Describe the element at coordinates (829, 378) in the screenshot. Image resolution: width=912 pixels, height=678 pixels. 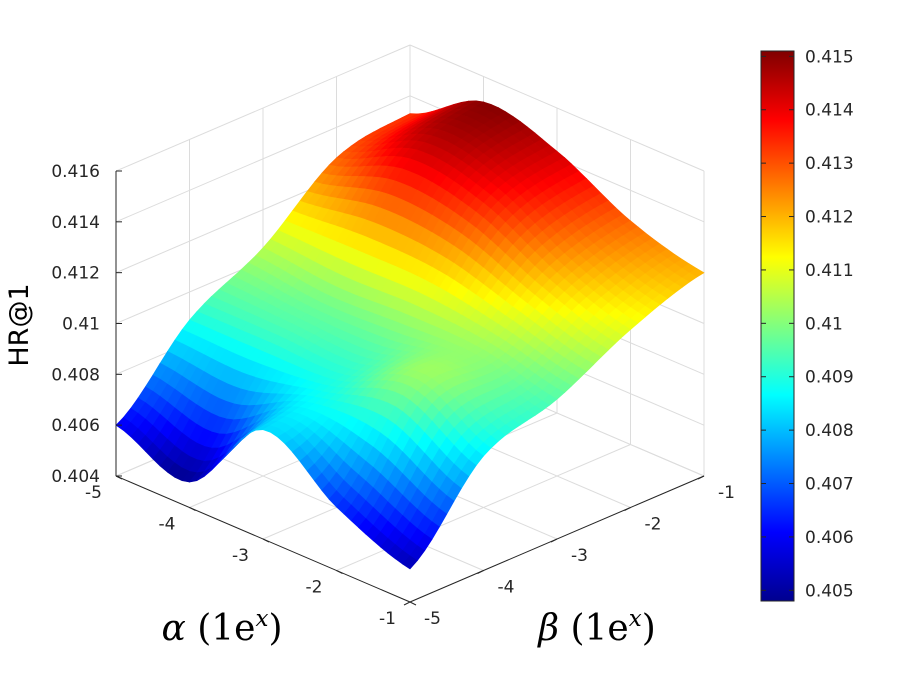
I see `colorbar-tick-label: 0.409` at that location.